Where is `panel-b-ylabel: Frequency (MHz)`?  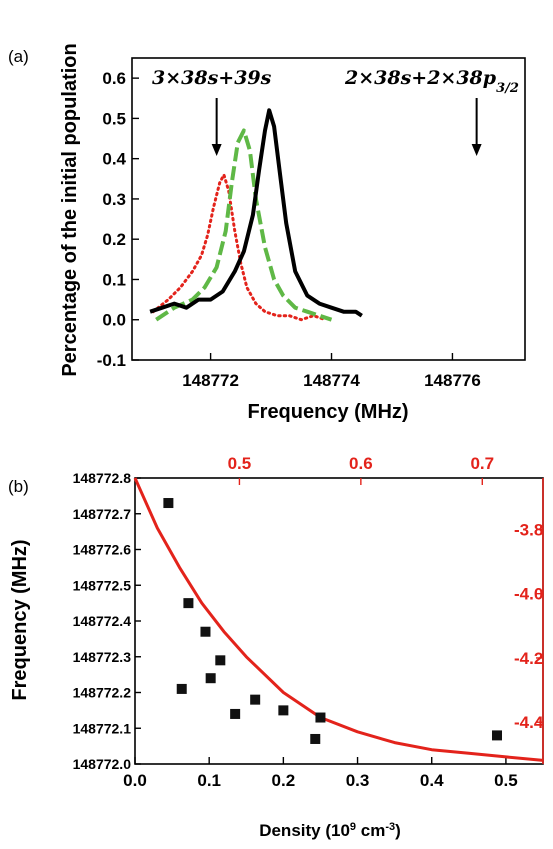
panel-b-ylabel: Frequency (MHz) is located at coordinates (20, 619).